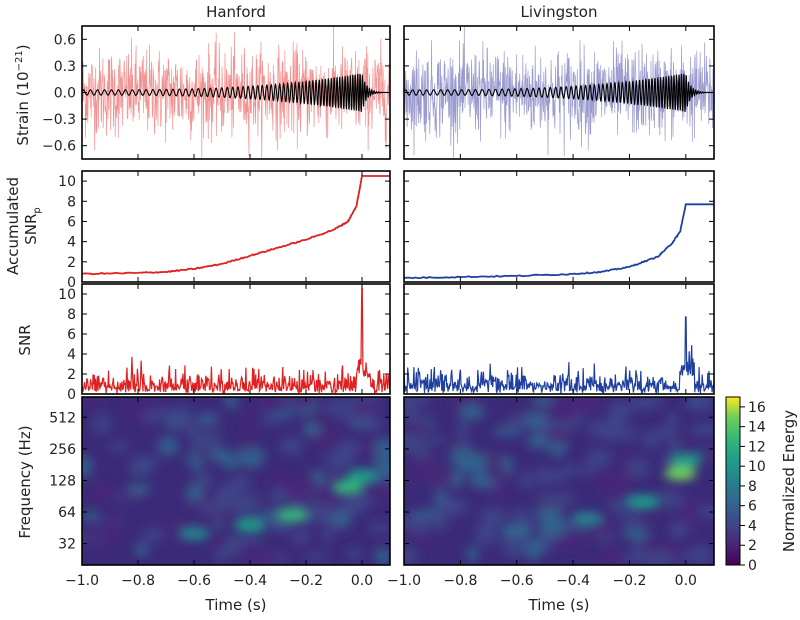 The height and width of the screenshot is (620, 800). I want to click on ytick-label: 0, so click(71, 283).